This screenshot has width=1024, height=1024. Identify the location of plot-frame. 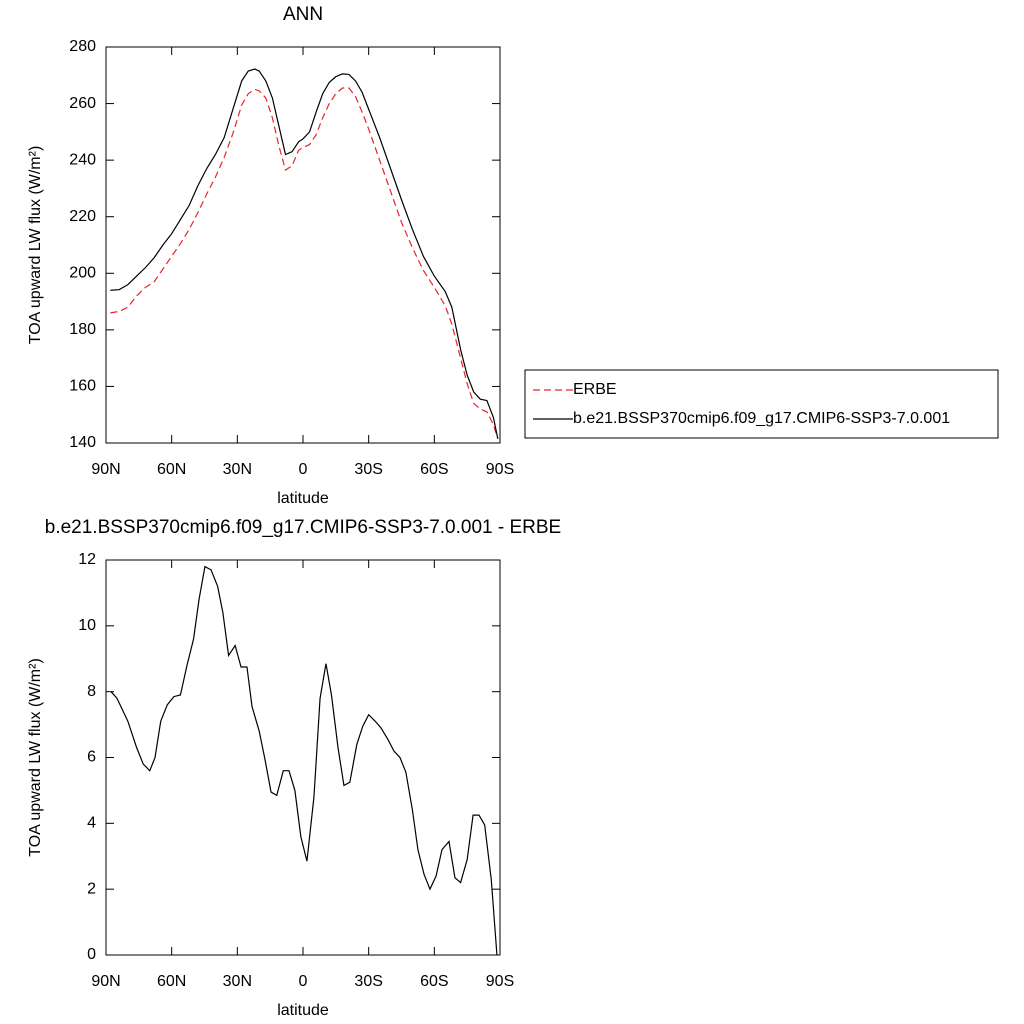
(303, 757).